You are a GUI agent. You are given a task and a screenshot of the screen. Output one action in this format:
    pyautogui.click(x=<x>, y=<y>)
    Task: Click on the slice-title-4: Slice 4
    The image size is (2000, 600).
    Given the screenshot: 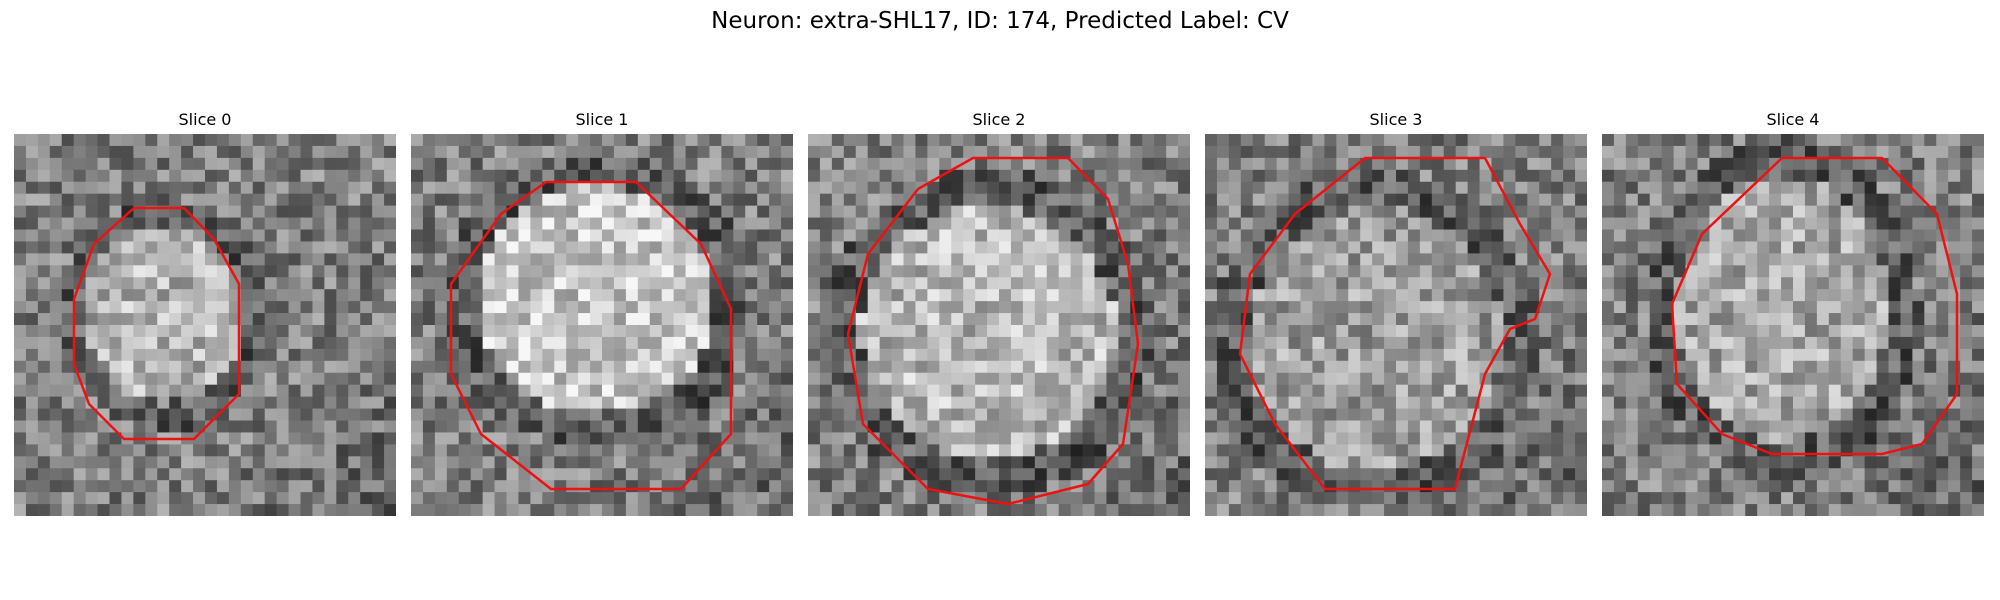 What is the action you would take?
    pyautogui.click(x=1793, y=119)
    